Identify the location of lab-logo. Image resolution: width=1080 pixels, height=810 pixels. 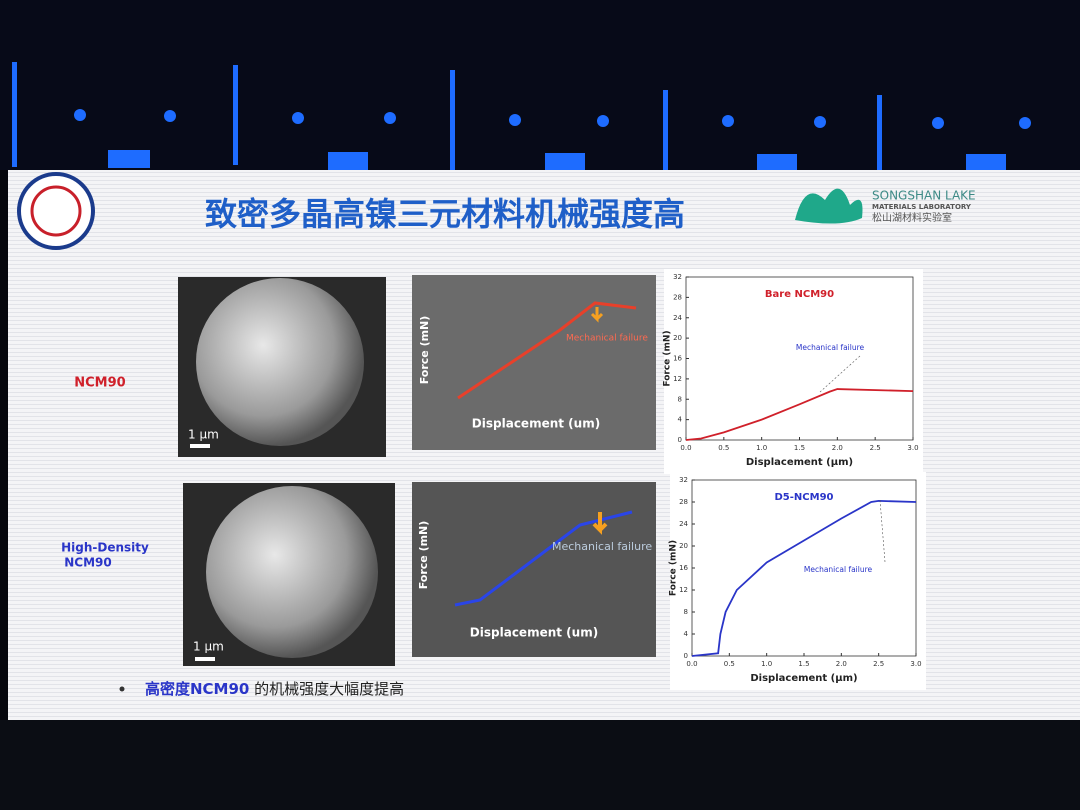
(829, 206).